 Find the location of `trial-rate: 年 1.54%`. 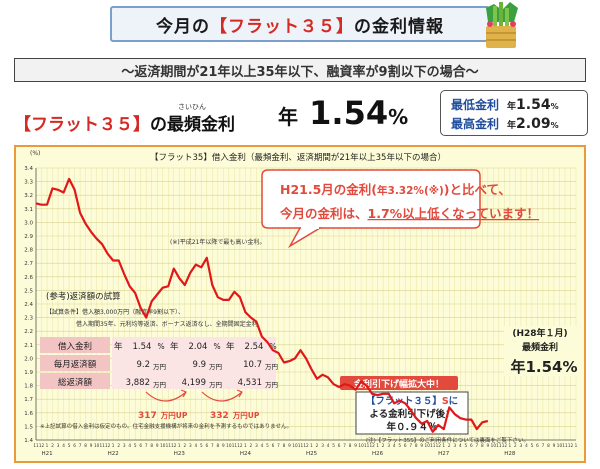

trial-rate: 年 1.54% is located at coordinates (139, 346).